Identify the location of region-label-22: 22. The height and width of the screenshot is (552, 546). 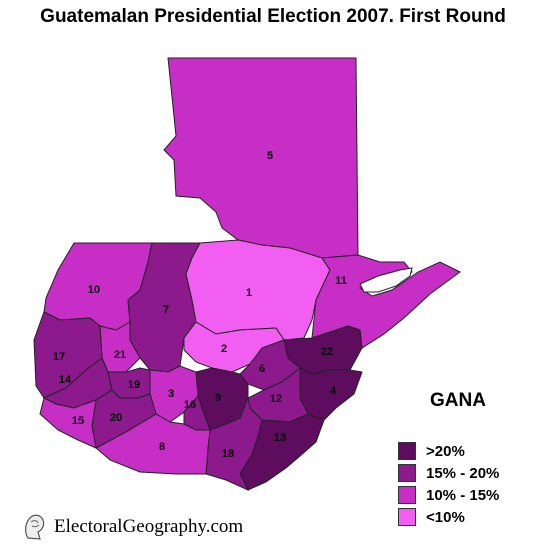
(327, 352).